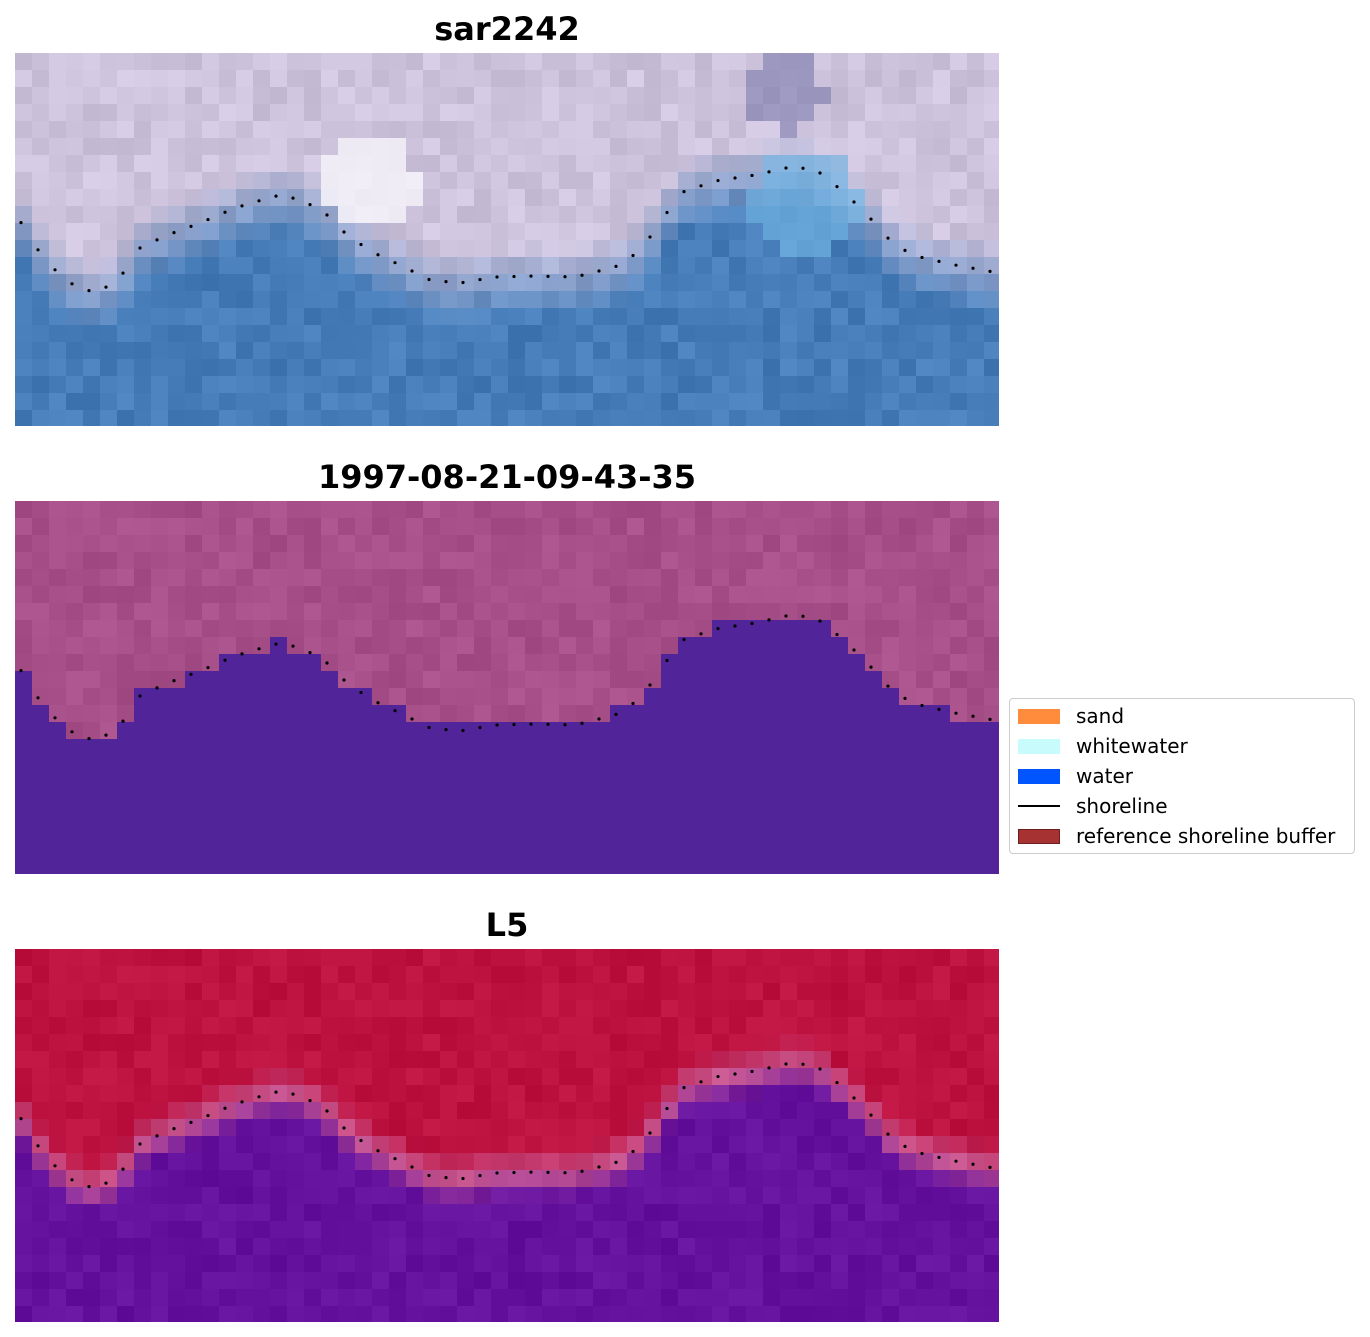 Image resolution: width=1370 pixels, height=1337 pixels. Describe the element at coordinates (1039, 836) in the screenshot. I see `reference-buffer-swatch` at that location.